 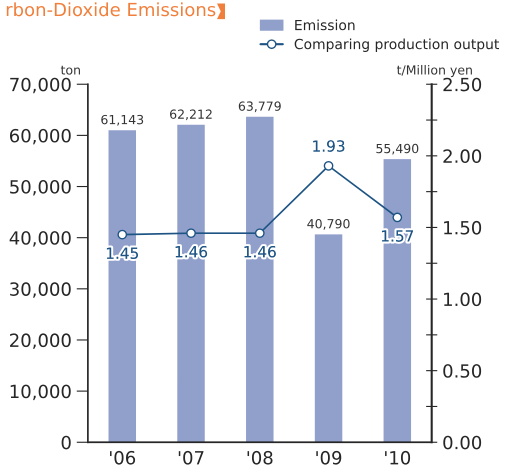 I want to click on y-axis-title: ton, so click(x=70, y=70).